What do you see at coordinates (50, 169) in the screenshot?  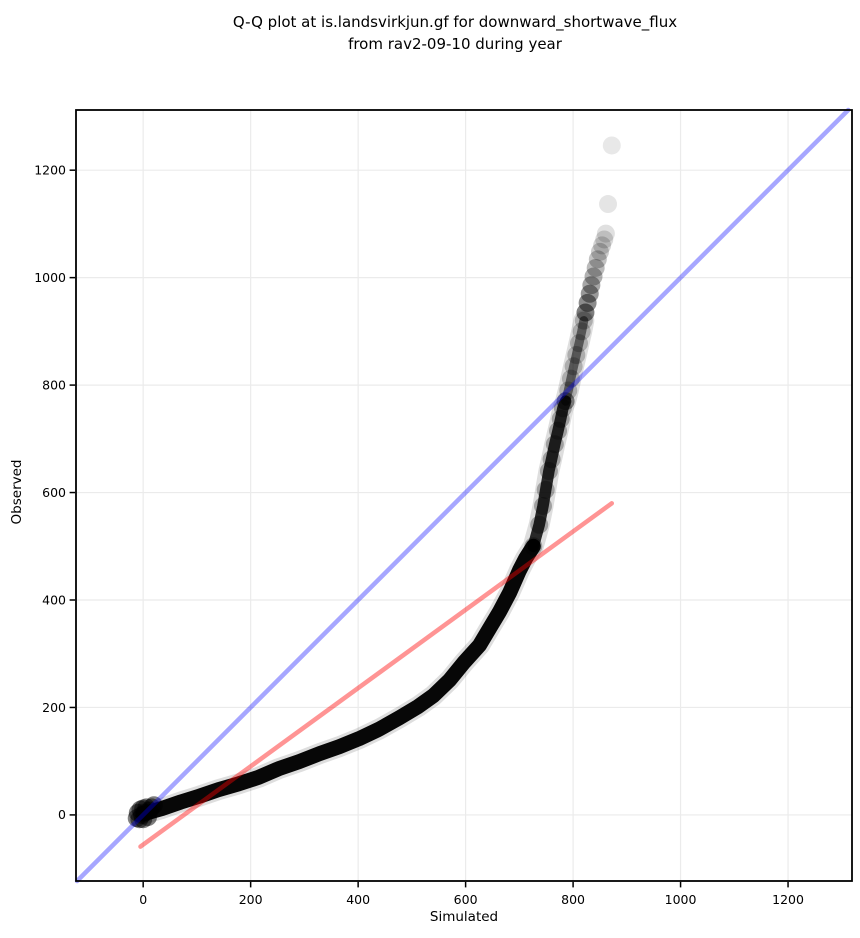 I see `y-tick-label: 1200` at bounding box center [50, 169].